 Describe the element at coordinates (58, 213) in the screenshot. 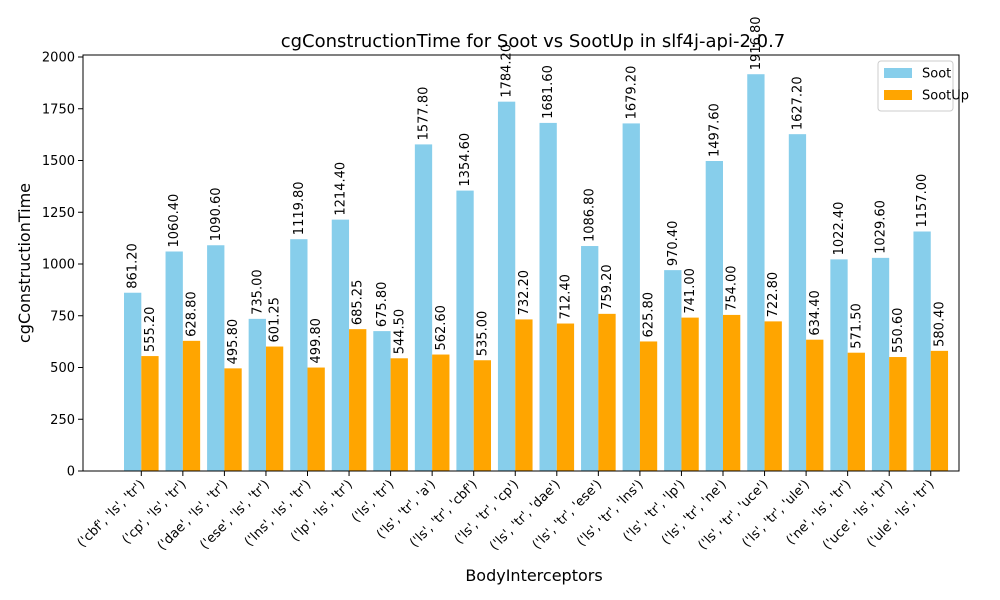

I see `y-tick-label-5: 1250` at that location.